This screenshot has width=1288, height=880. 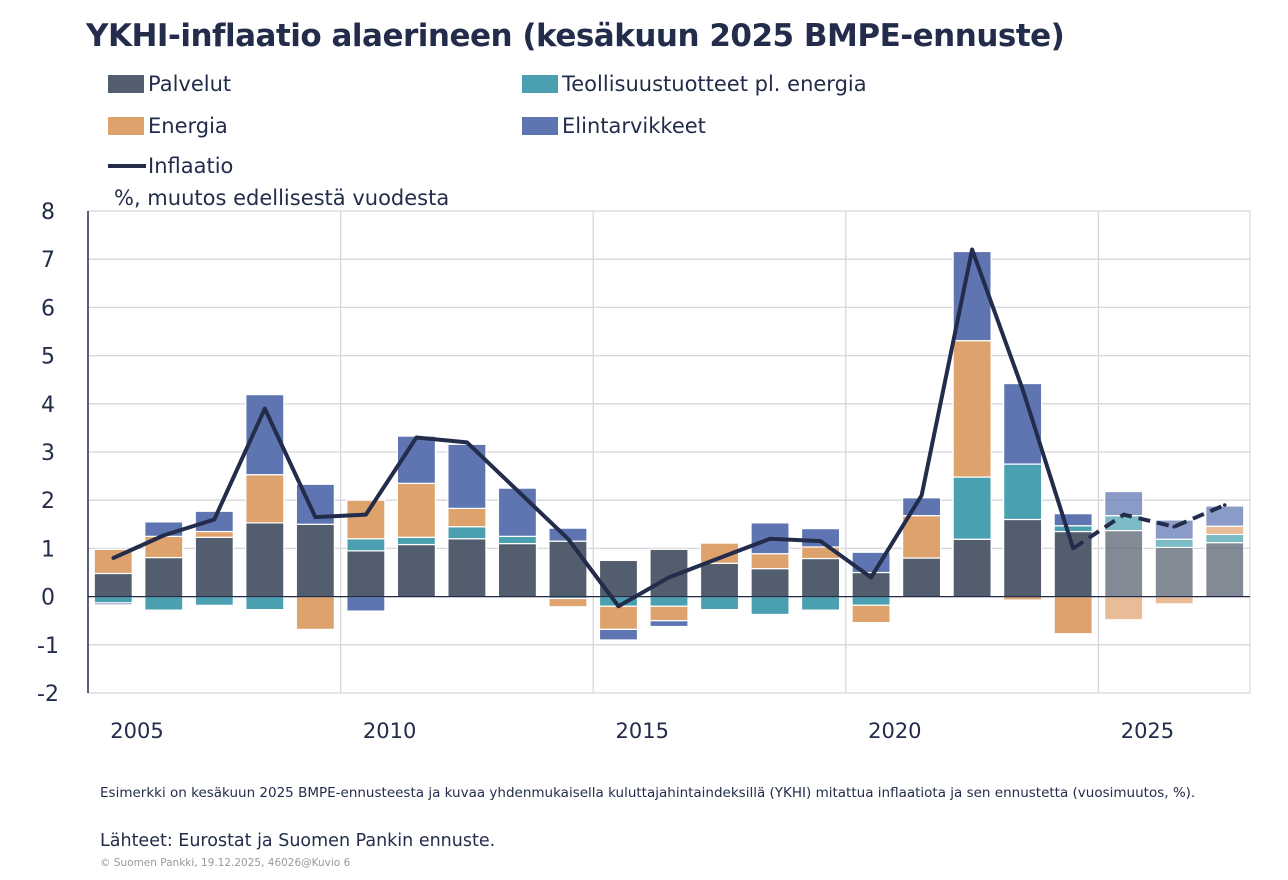 I want to click on y-tick-label: 2, so click(x=48, y=501).